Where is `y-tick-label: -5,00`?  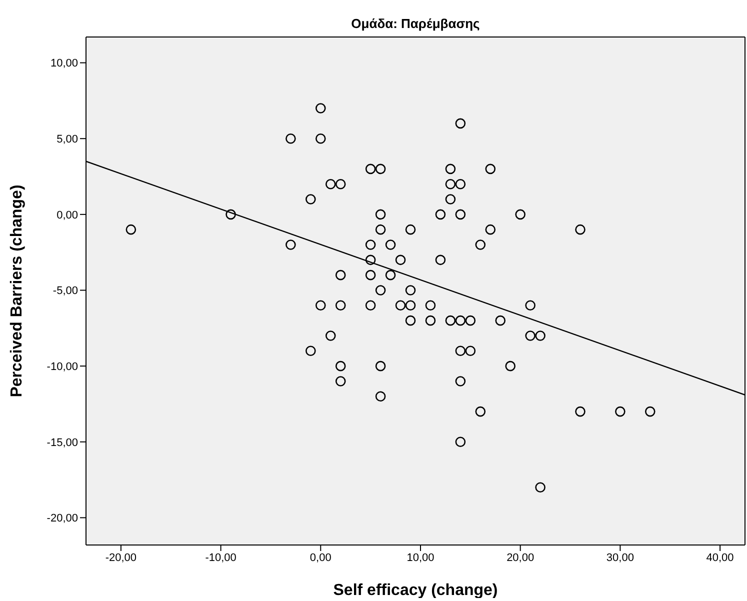
y-tick-label: -5,00 is located at coordinates (65, 291).